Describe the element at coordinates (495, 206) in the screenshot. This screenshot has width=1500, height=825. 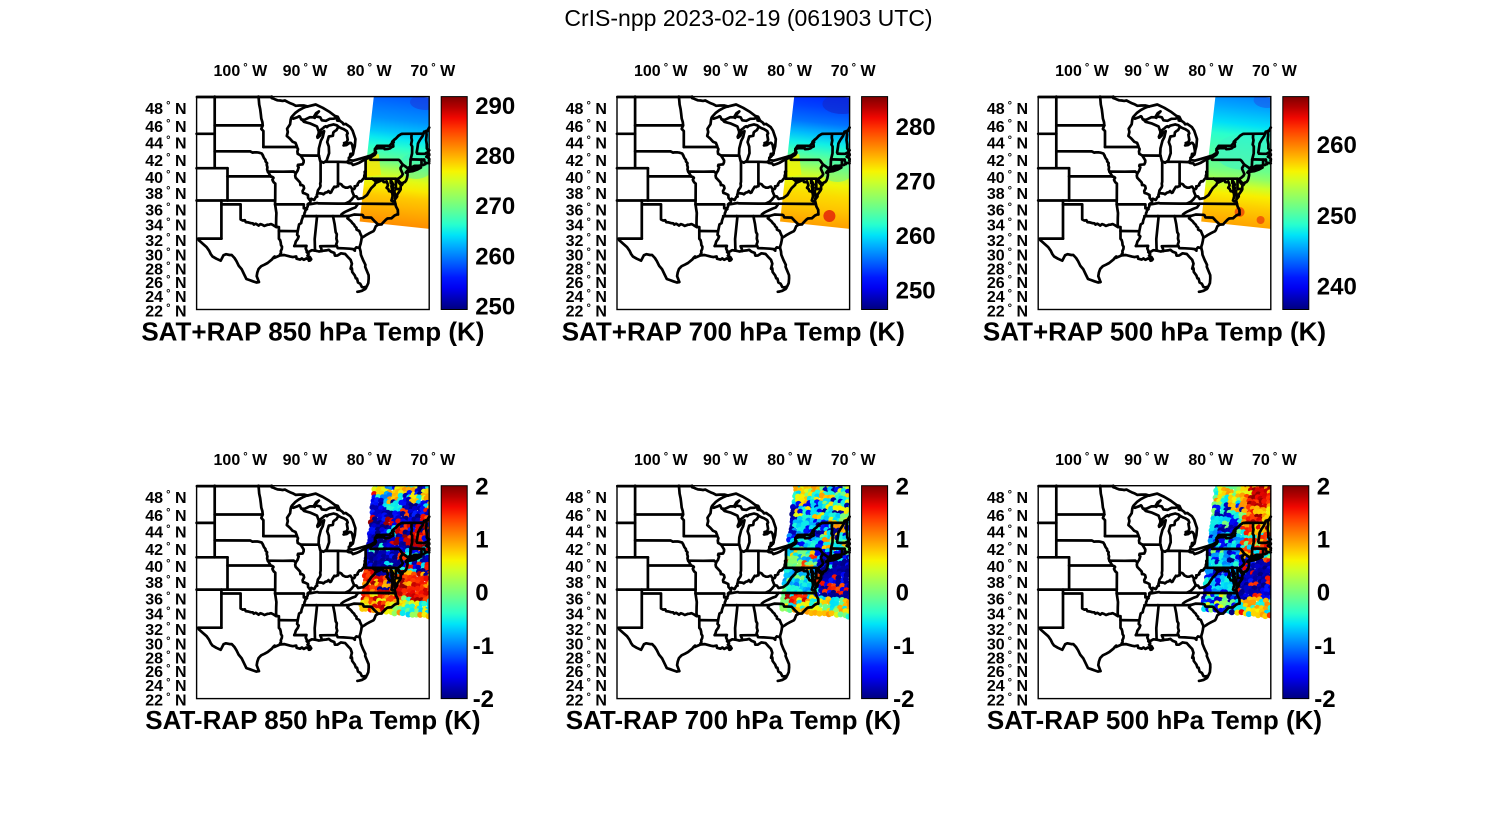
I see `svg-text: 270` at that location.